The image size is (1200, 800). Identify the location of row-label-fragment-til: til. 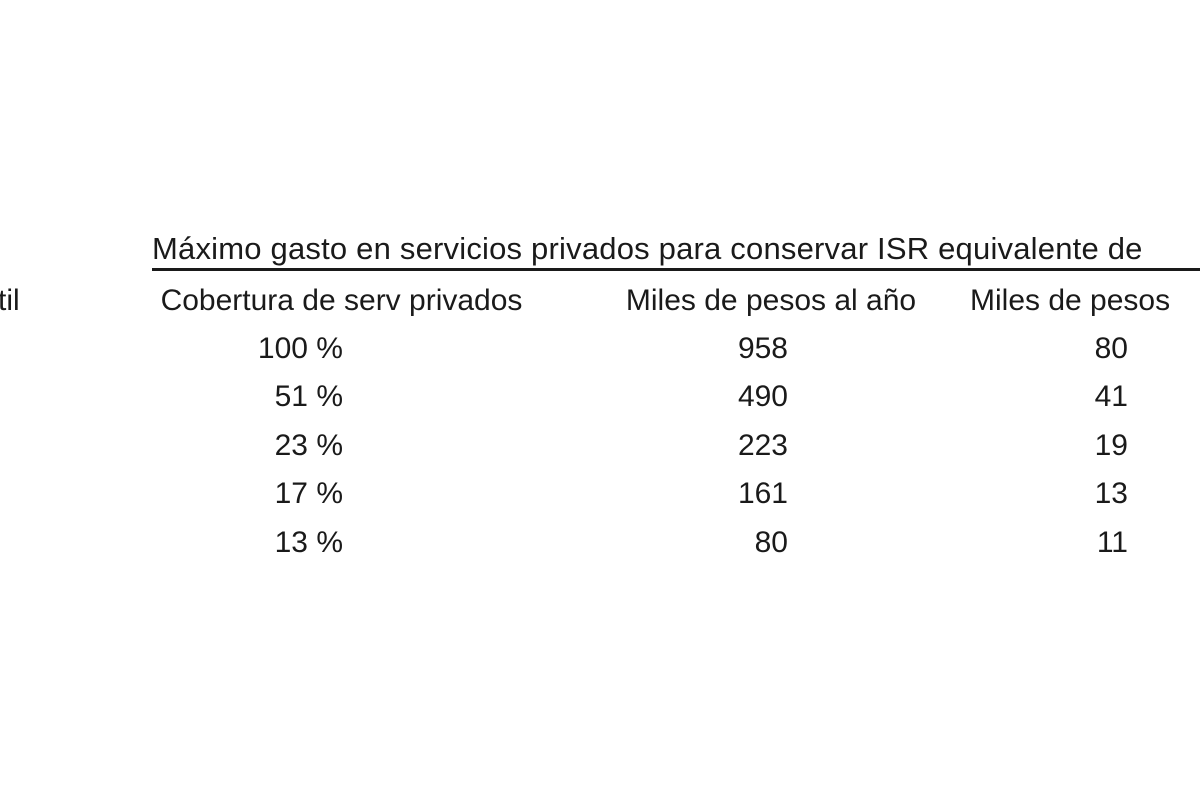
(10, 300).